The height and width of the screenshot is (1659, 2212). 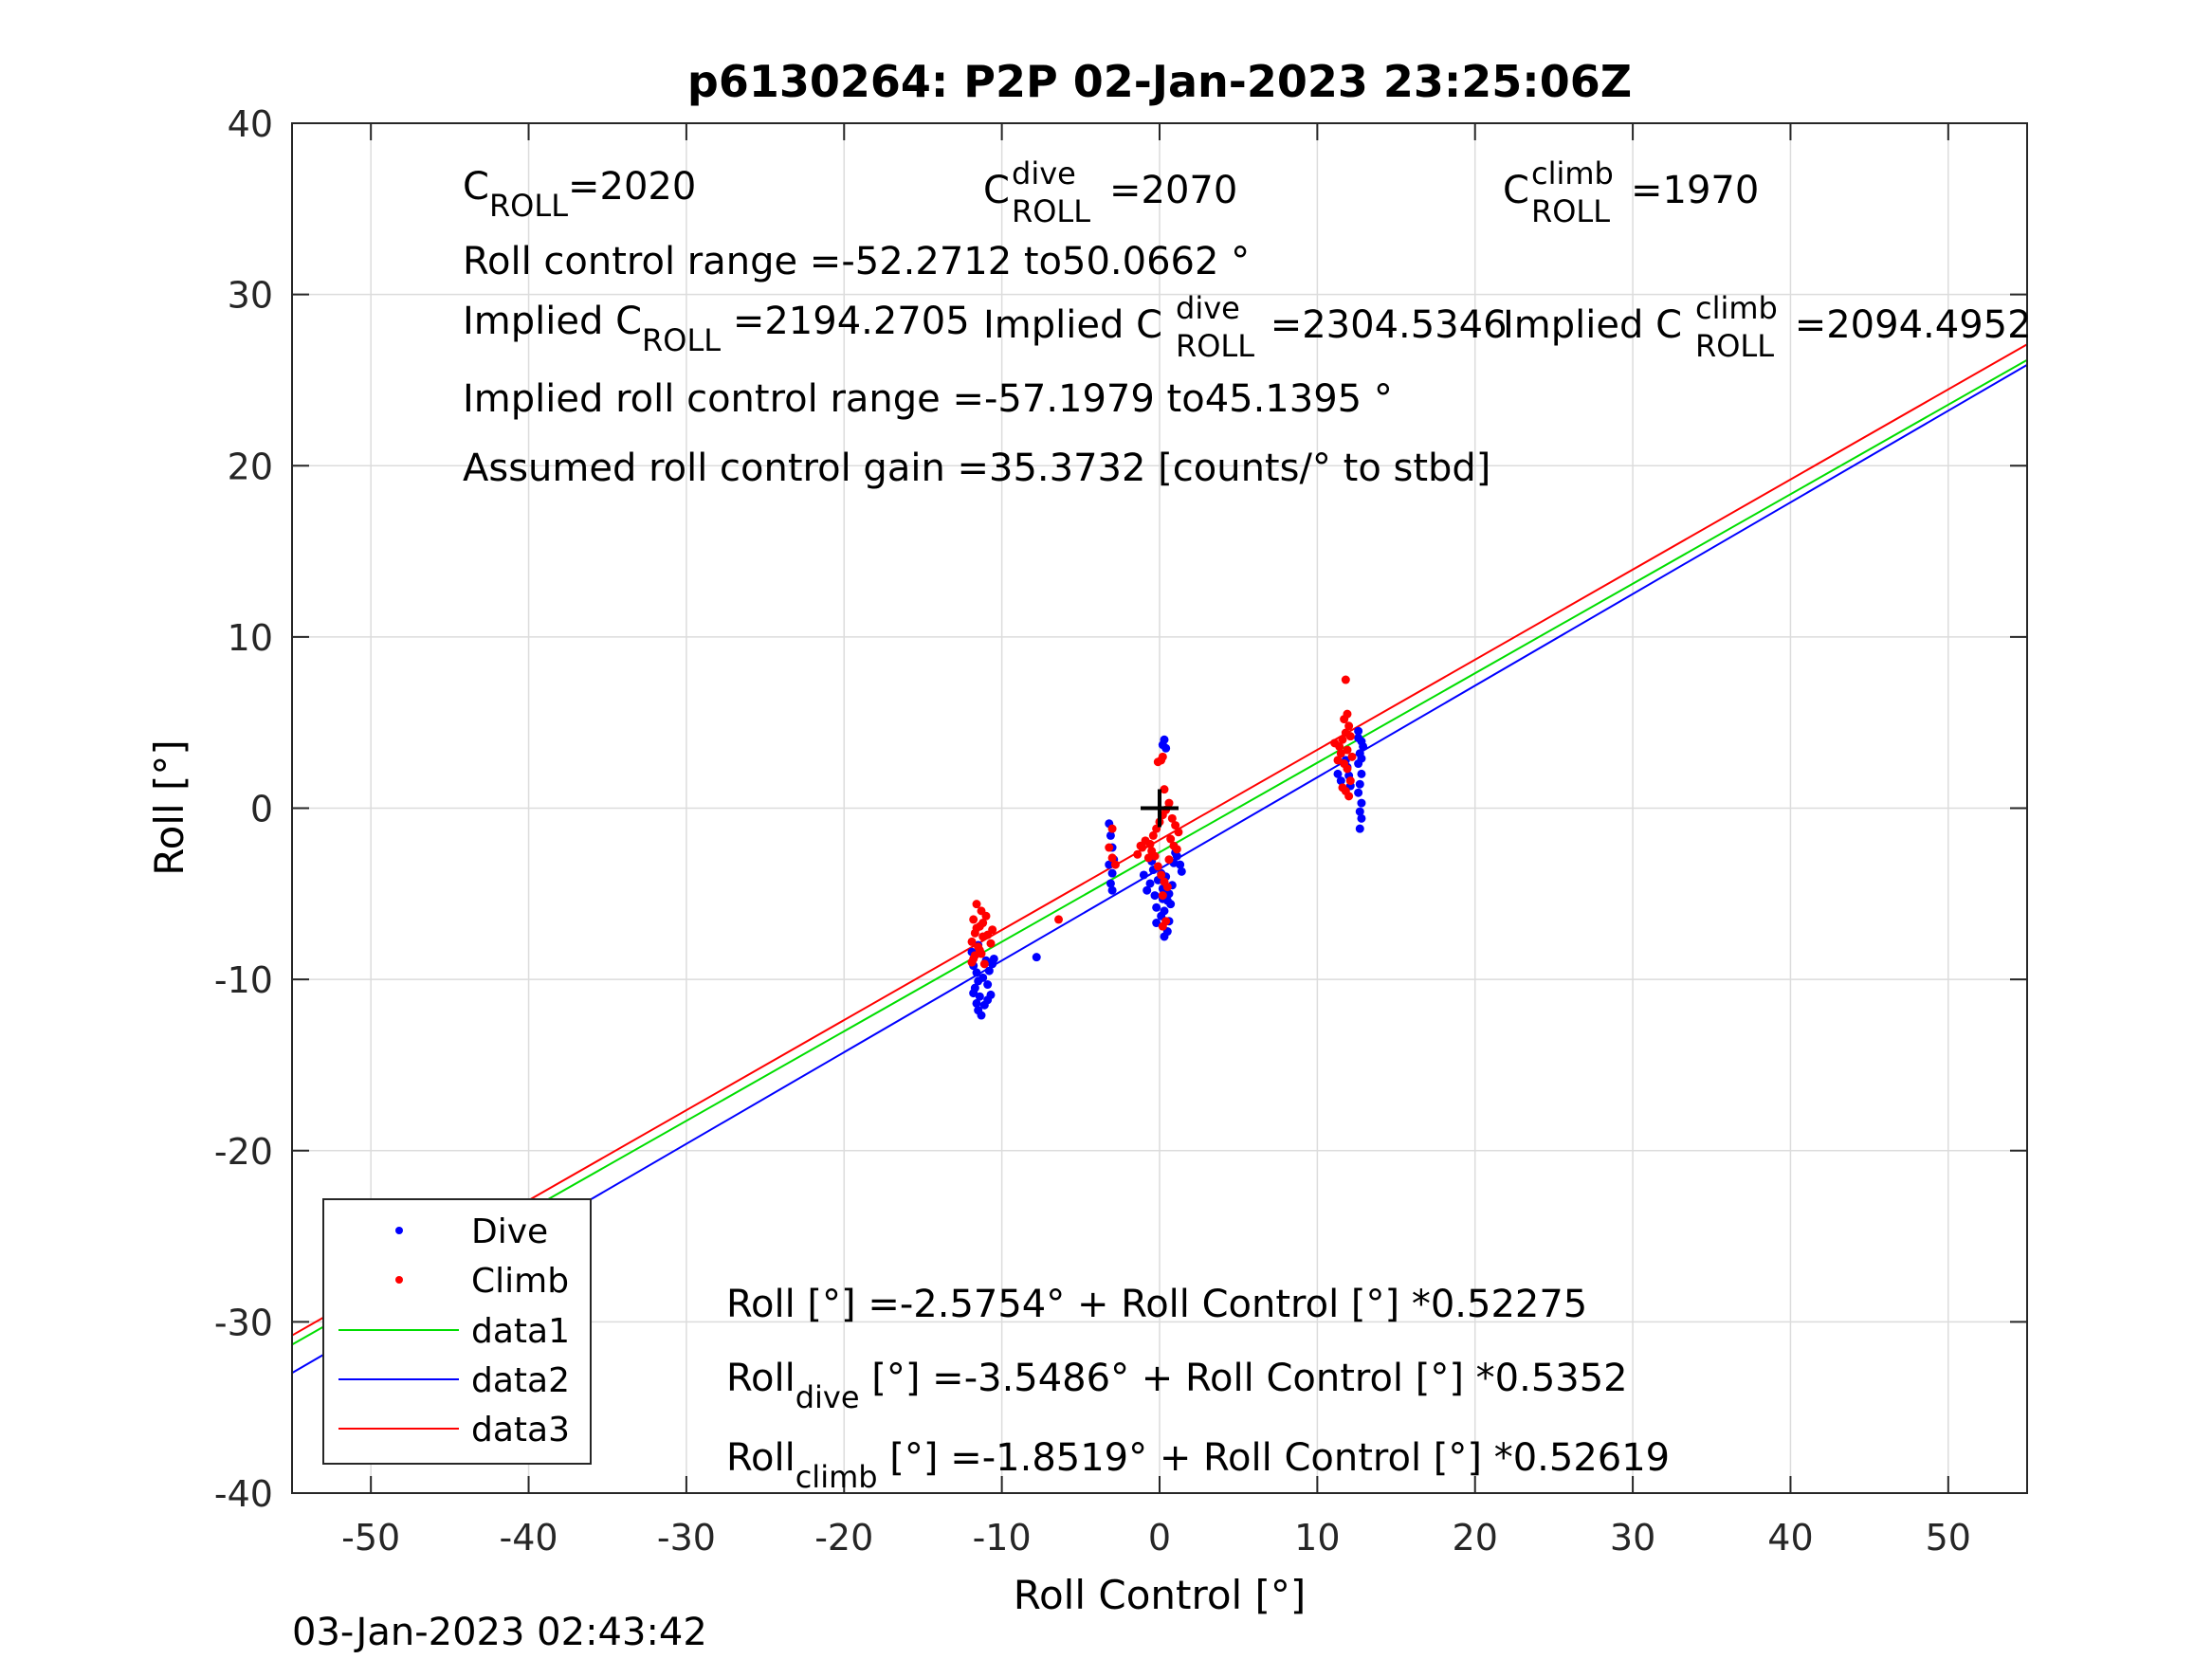 I want to click on y-tick-label: 0, so click(x=261, y=809).